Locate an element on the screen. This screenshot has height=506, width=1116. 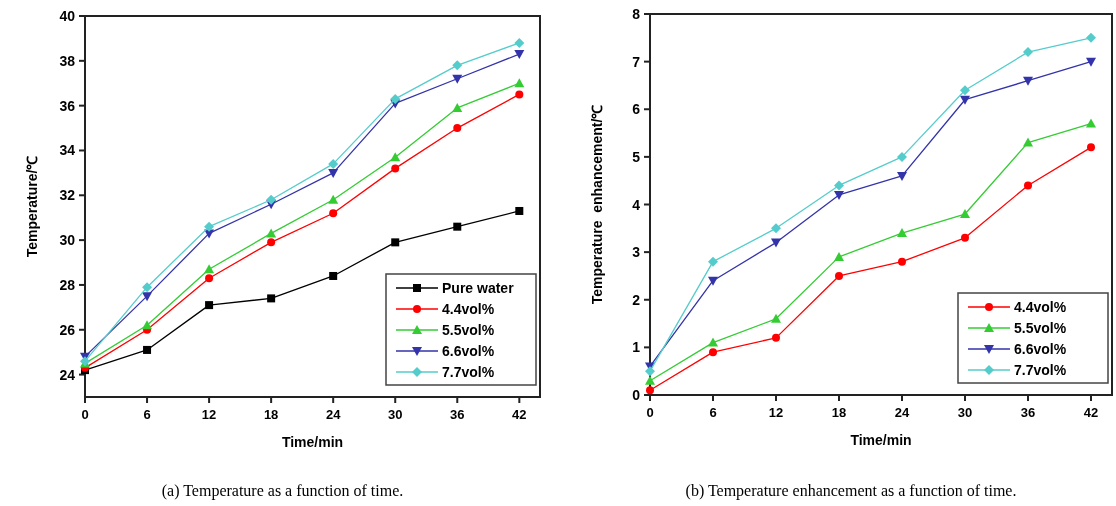
y-tick-label: 40 is located at coordinates (67, 16).